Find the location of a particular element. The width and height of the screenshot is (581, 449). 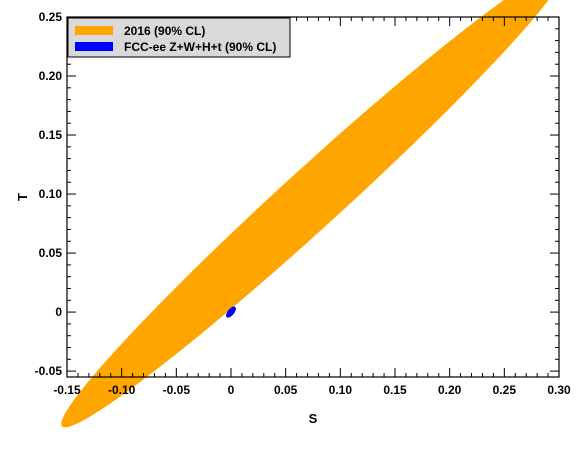

y-tick-labels: -0.05 0 0.05 0.10 0.15 0.20 0.25 is located at coordinates (49, 194).